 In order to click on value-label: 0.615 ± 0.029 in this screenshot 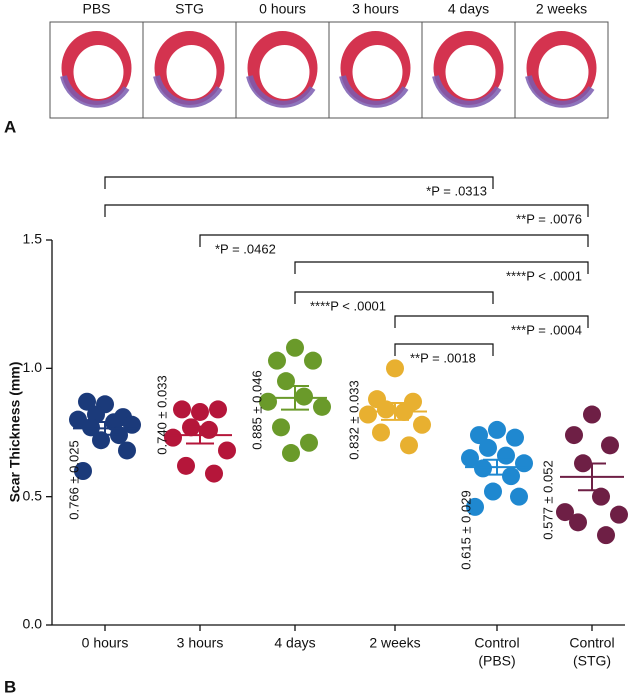, I will do `click(465, 529)`.